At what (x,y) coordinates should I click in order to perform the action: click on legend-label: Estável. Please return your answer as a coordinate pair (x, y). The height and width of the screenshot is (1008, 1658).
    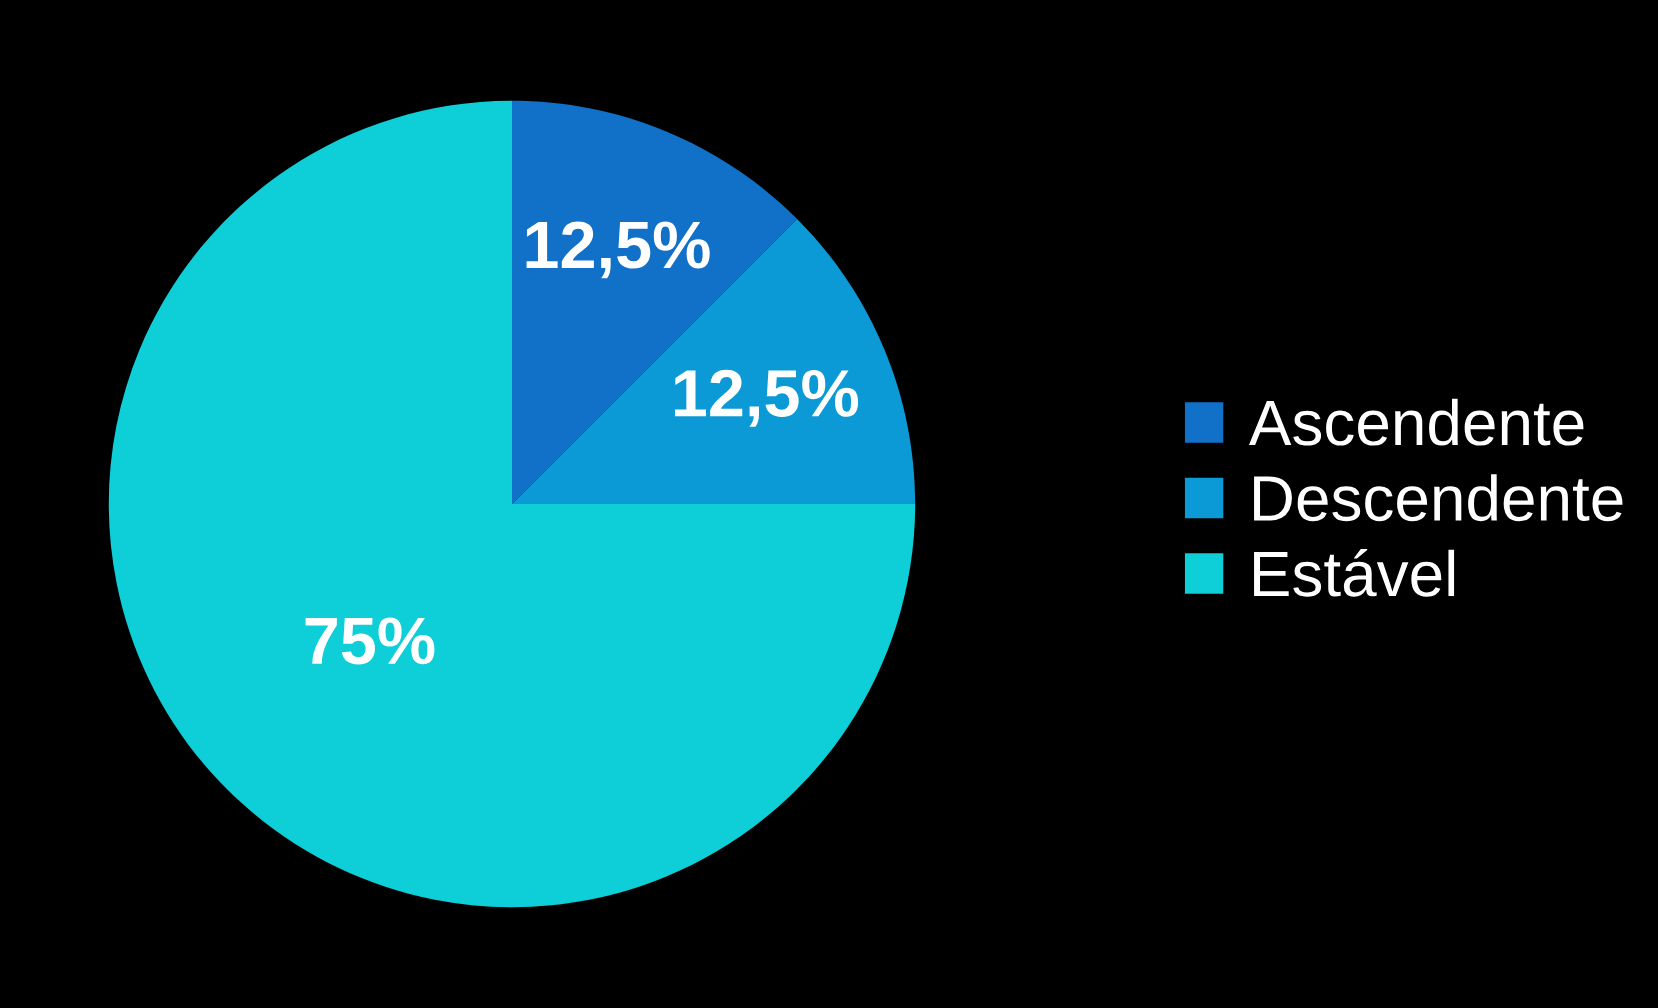
    Looking at the image, I should click on (1354, 573).